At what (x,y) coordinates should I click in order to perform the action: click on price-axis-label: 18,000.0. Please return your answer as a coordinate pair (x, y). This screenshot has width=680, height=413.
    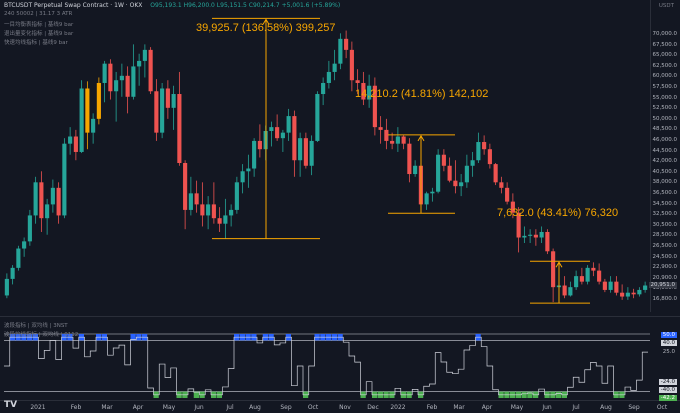
    Looking at the image, I should click on (665, 288).